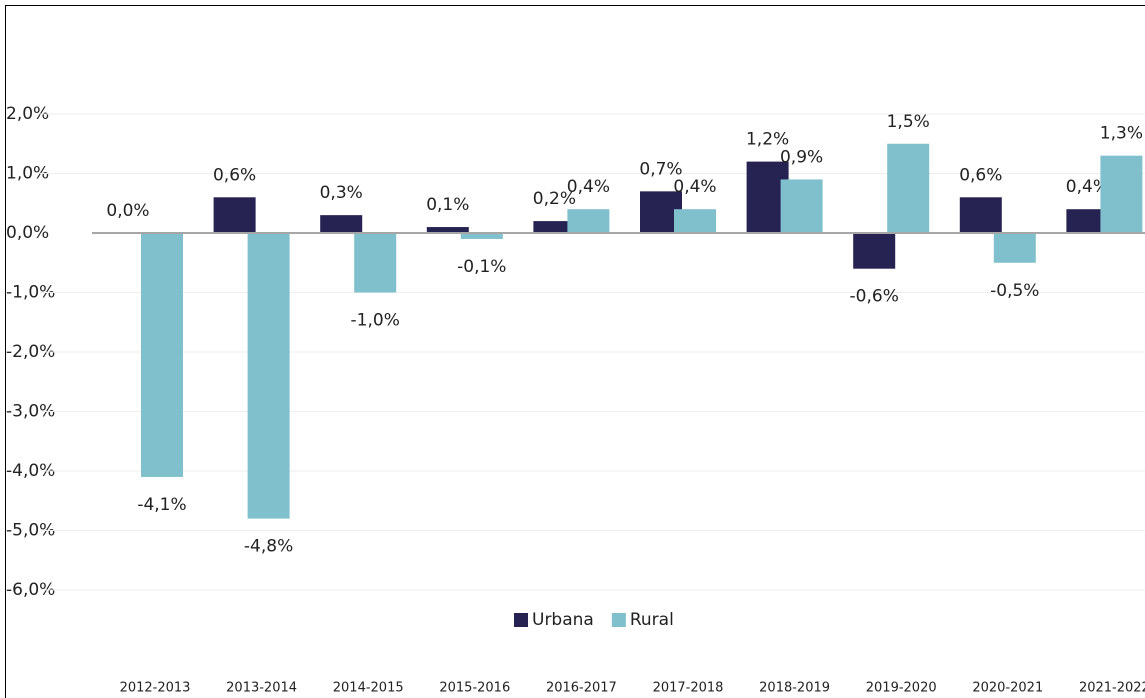 This screenshot has height=698, width=1145. Describe the element at coordinates (30, 412) in the screenshot. I see `y-tick-label: -3,0%` at that location.